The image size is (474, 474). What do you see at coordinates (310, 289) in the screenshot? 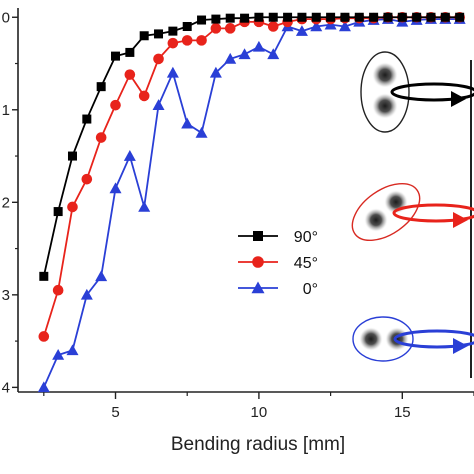
I see `legend-label: 0°` at bounding box center [310, 289].